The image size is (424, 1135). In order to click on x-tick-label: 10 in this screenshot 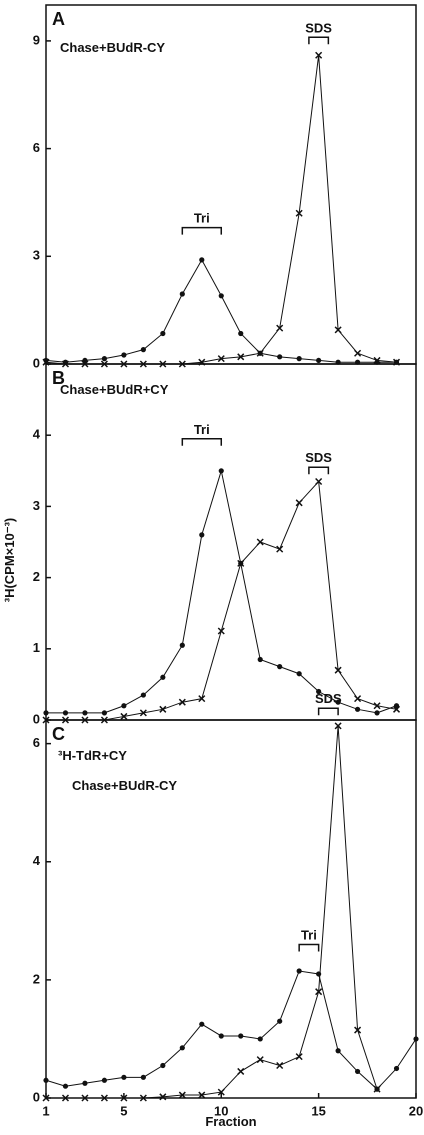, I will do `click(221, 1110)`.